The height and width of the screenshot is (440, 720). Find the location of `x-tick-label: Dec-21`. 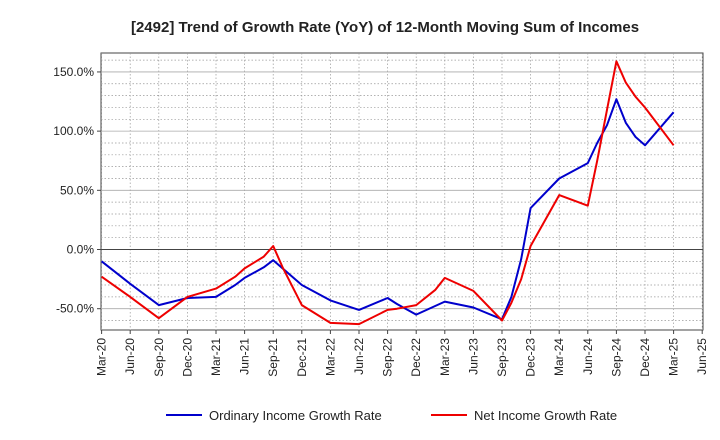

x-tick-label: Dec-21 is located at coordinates (302, 357).